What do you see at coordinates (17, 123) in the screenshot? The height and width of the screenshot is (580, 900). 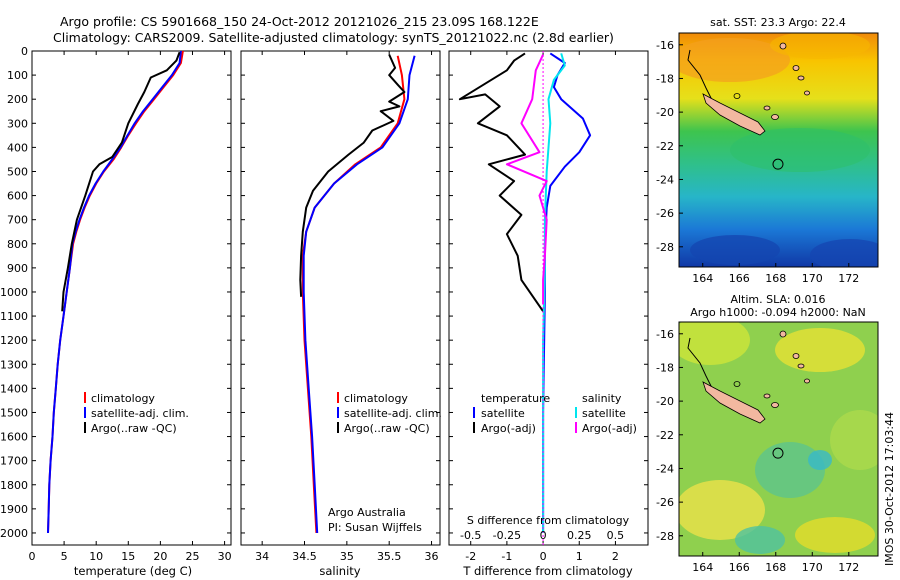 I see `y-tick-label: 300` at bounding box center [17, 123].